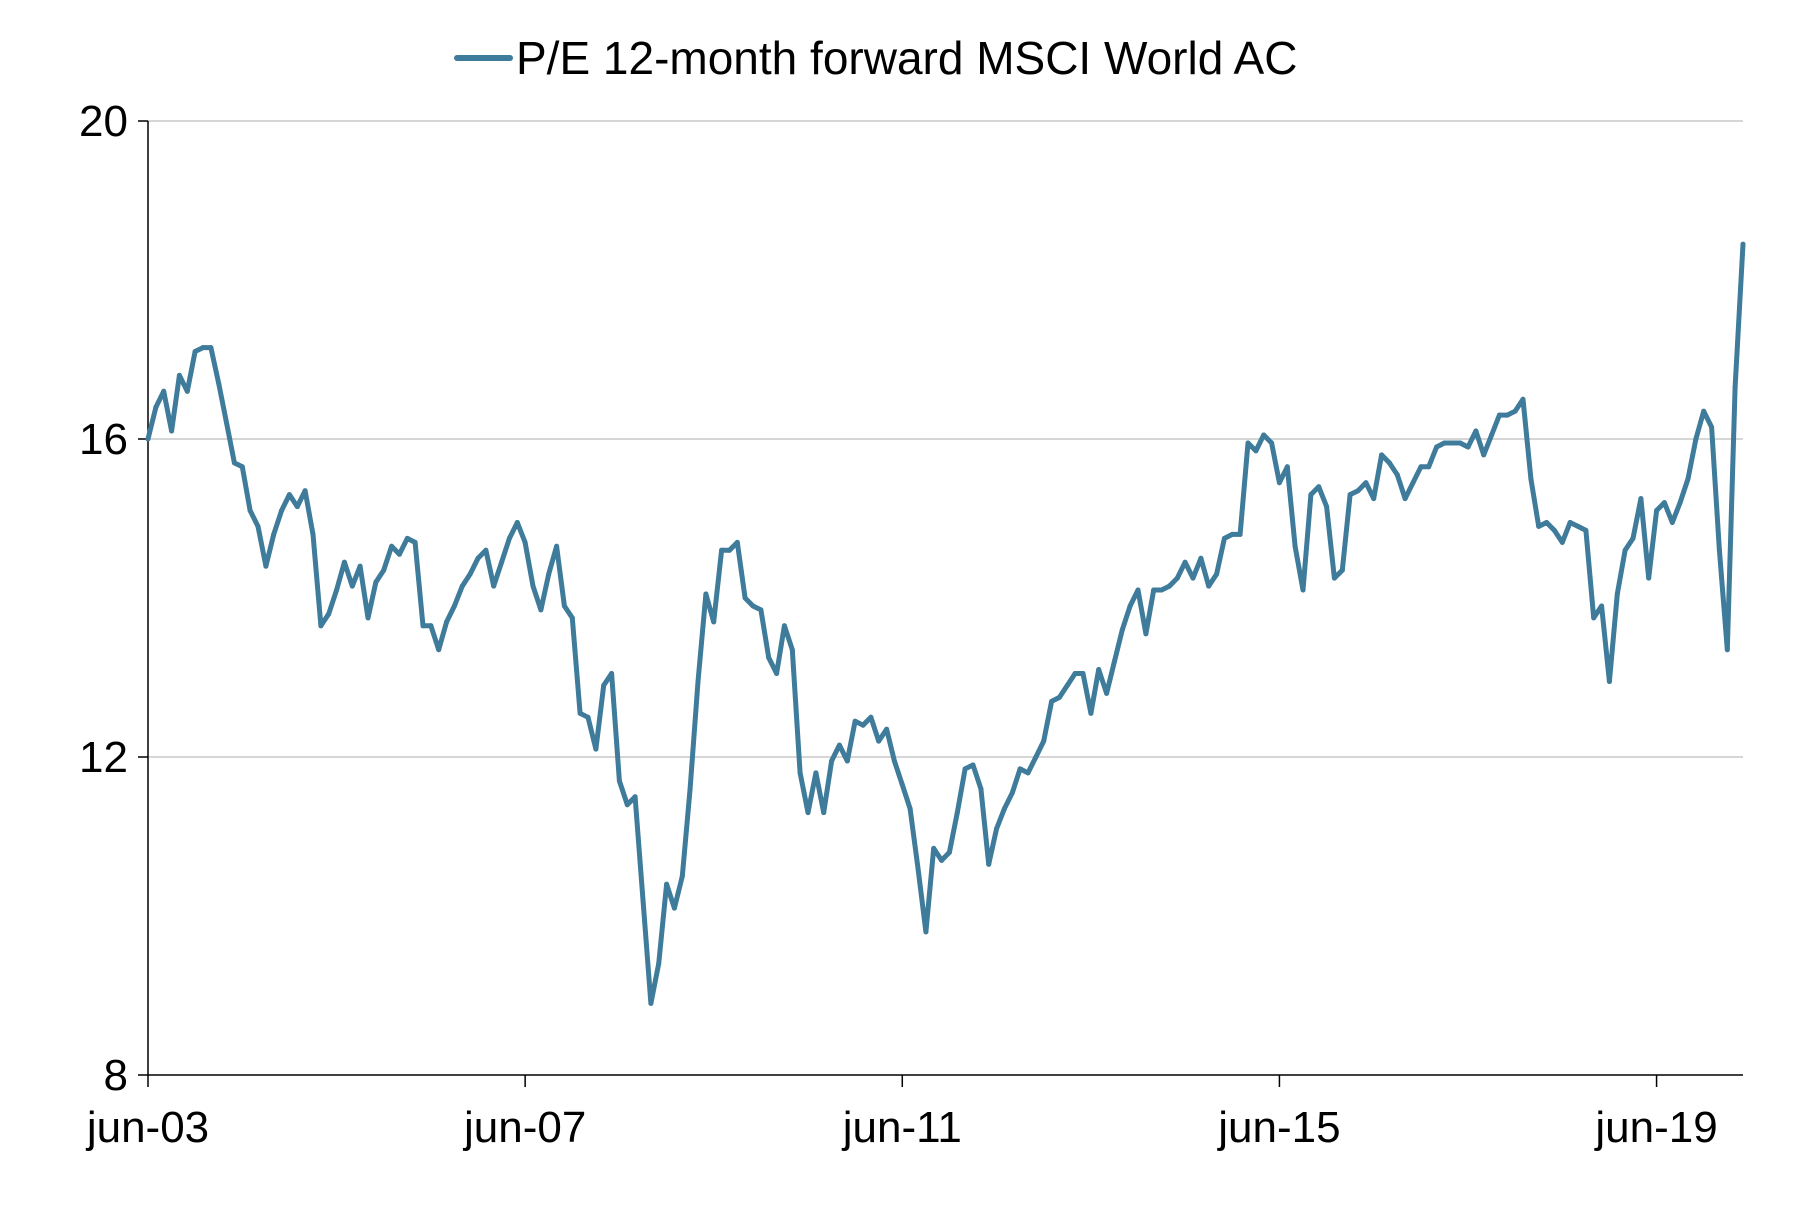 The width and height of the screenshot is (1806, 1209). I want to click on x-tick-label: jun-19, so click(1655, 1127).